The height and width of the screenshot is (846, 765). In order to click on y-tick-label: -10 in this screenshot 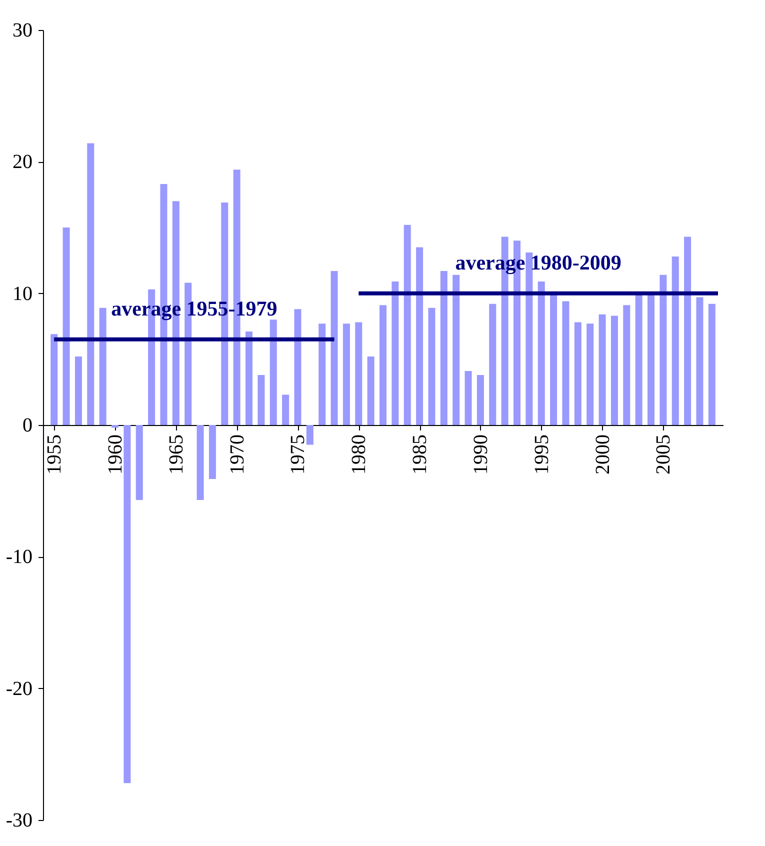, I will do `click(19, 557)`.